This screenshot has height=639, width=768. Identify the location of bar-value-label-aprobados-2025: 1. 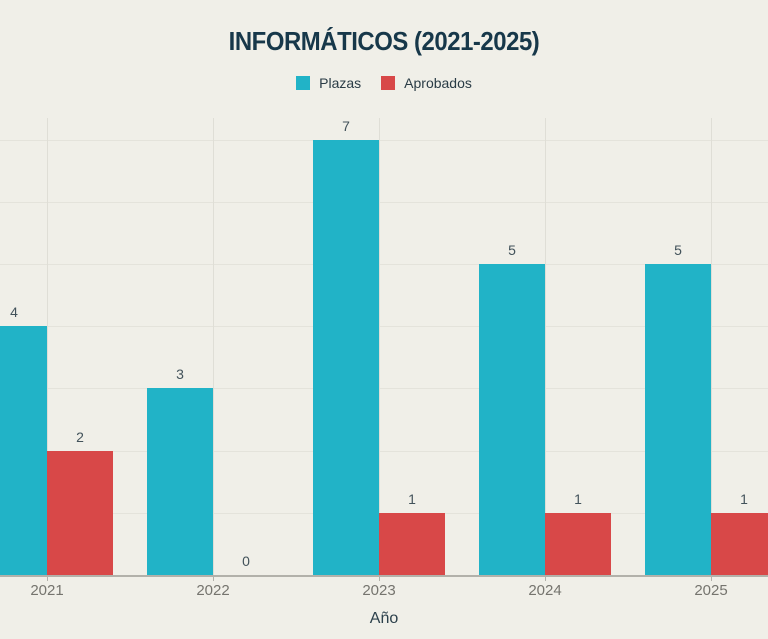
(744, 498).